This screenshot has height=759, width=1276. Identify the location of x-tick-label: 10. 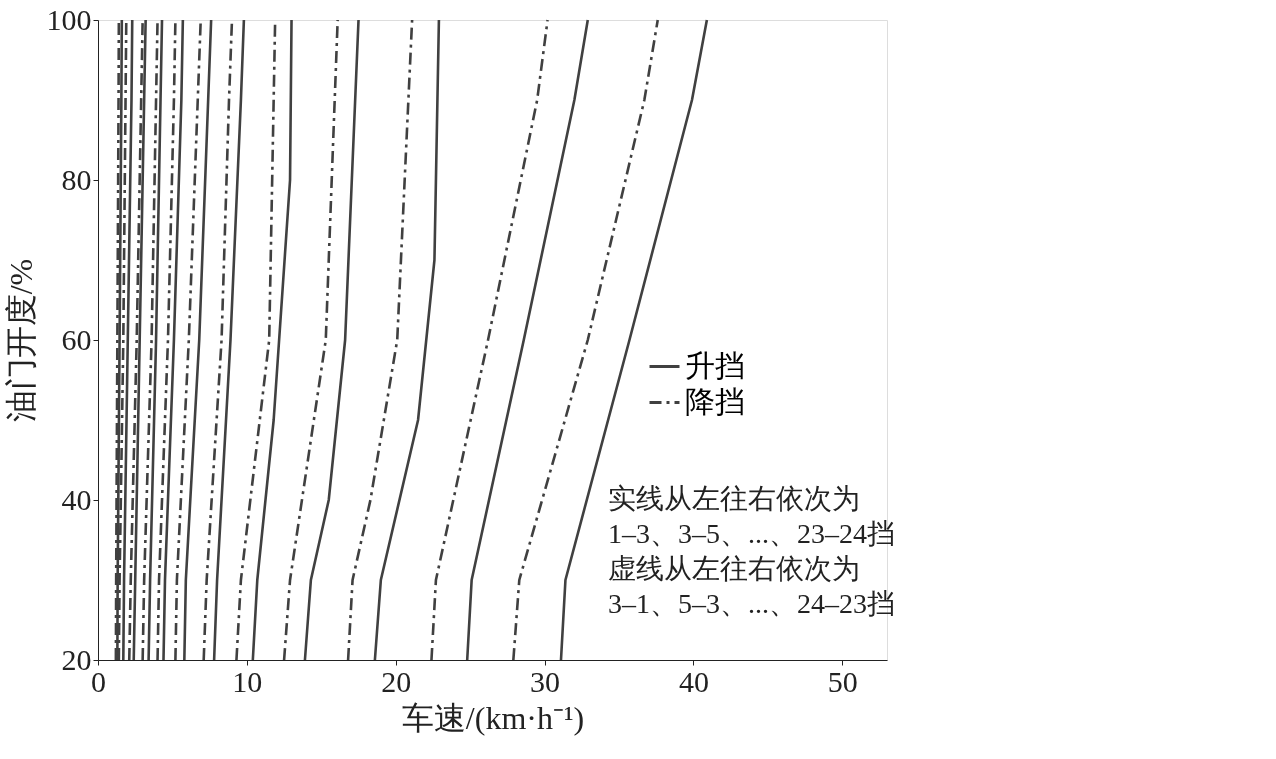
(247, 681).